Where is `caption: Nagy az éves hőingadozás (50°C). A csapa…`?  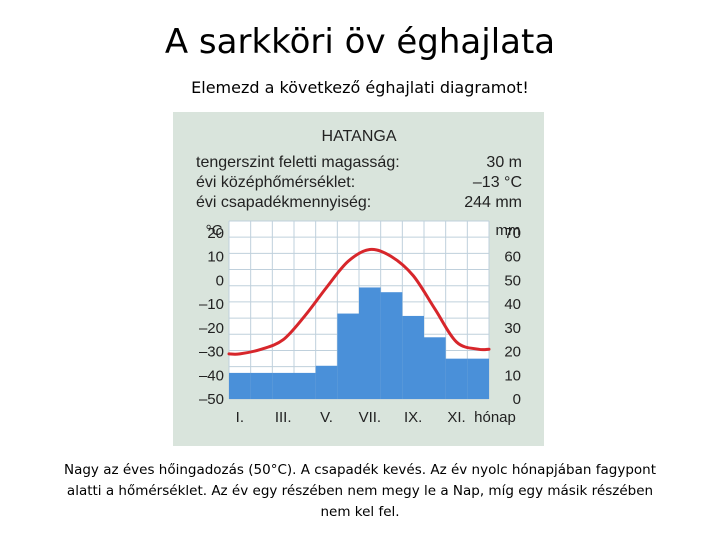 caption: Nagy az éves hőingadozás (50°C). A csapa… is located at coordinates (360, 491).